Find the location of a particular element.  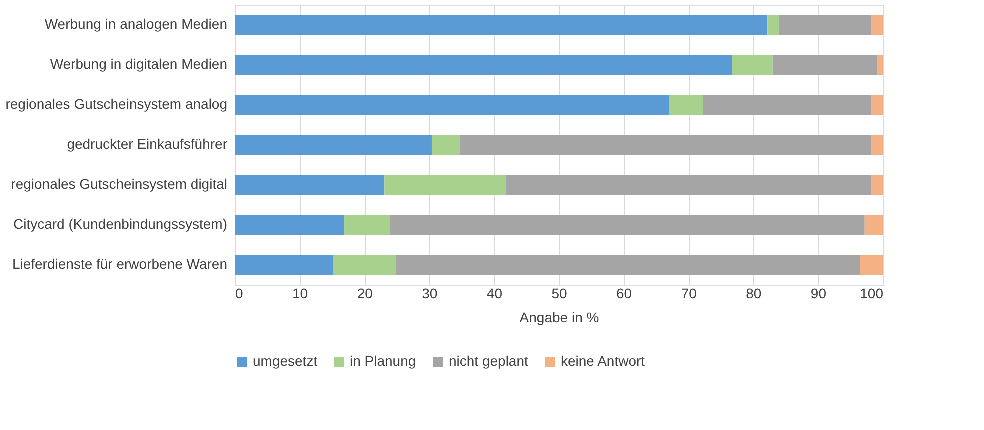

x-tick-label: 90 is located at coordinates (818, 294).